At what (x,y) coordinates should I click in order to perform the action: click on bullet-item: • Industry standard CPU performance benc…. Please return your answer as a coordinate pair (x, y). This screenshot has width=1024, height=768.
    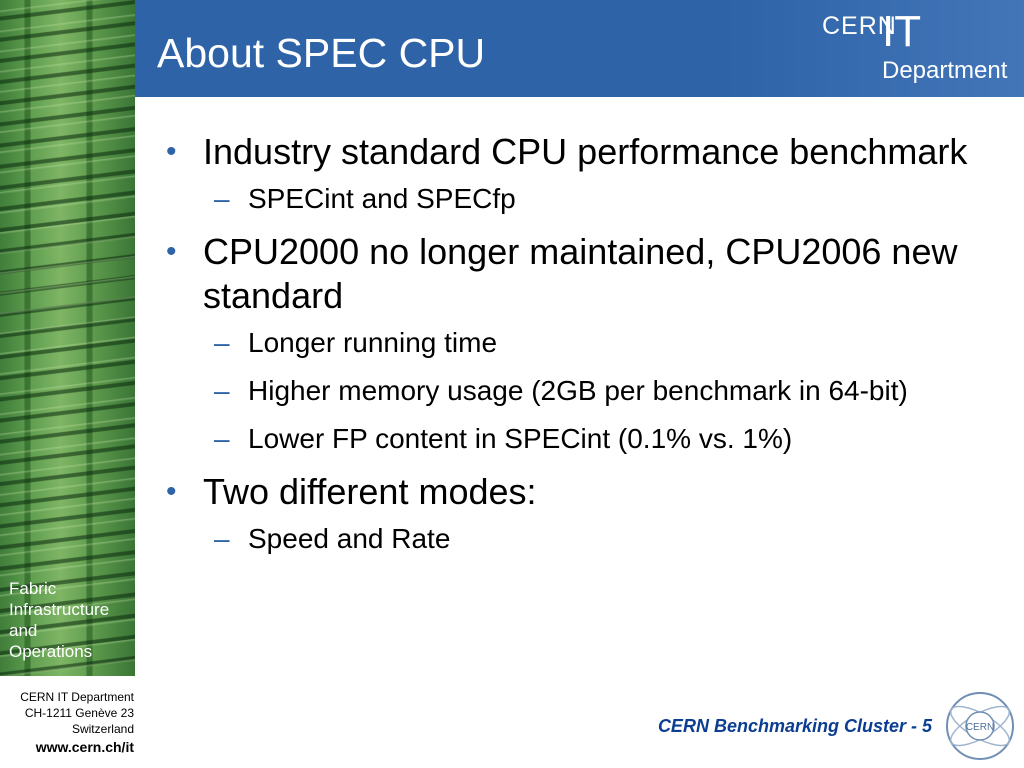
    Looking at the image, I should click on (572, 152).